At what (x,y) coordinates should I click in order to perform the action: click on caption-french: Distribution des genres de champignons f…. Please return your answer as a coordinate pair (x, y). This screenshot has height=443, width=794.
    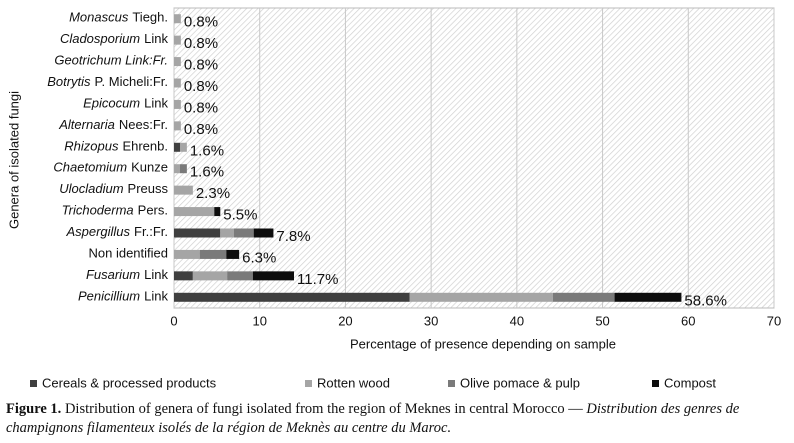
    Looking at the image, I should click on (373, 418).